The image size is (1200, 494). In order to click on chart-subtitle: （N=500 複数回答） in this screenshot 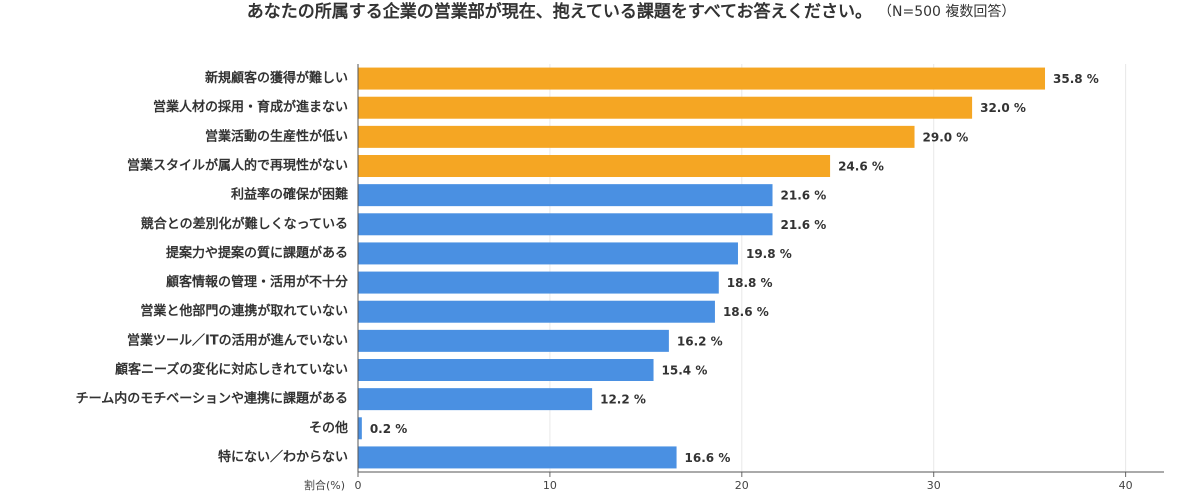, I will do `click(946, 11)`.